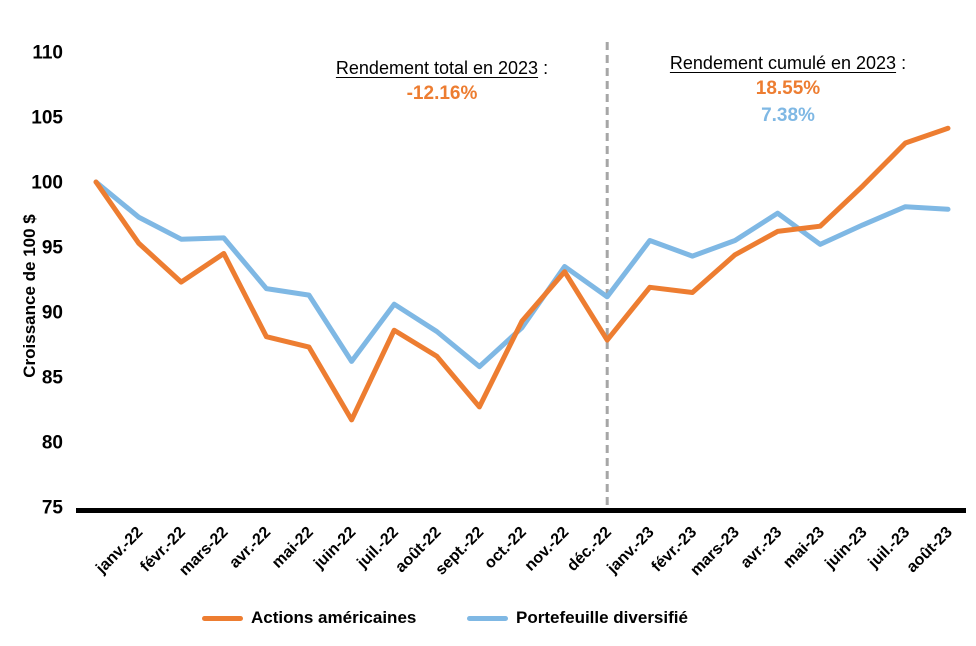 The height and width of the screenshot is (646, 976). Describe the element at coordinates (930, 550) in the screenshot. I see `x-tick-label: août-23` at that location.